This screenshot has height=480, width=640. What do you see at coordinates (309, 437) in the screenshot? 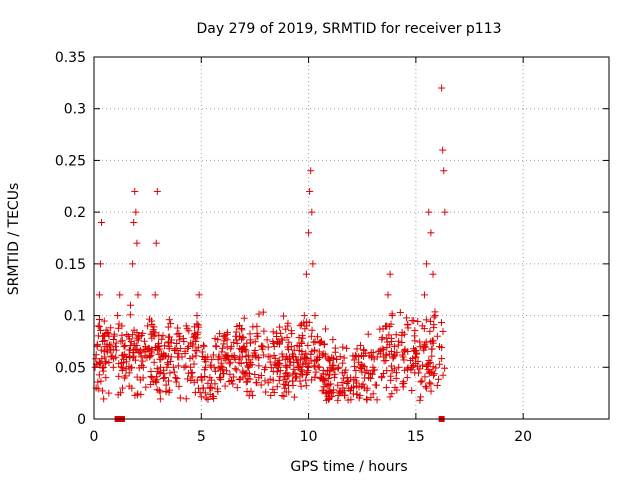
I see `x-tick-label: 10` at bounding box center [309, 437].